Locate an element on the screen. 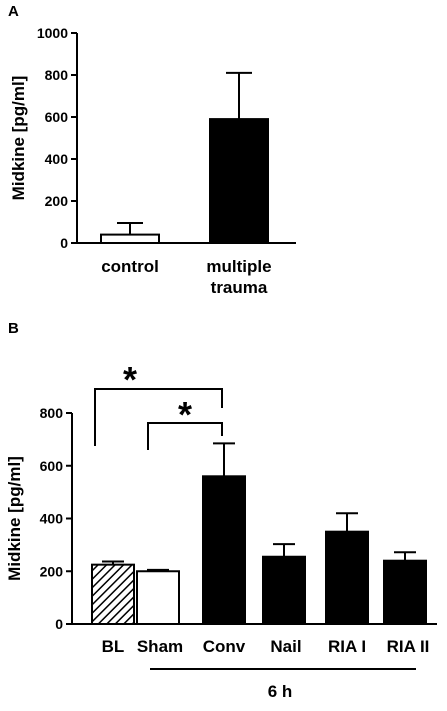 This screenshot has height=711, width=447. category-label: multiple is located at coordinates (238, 266).